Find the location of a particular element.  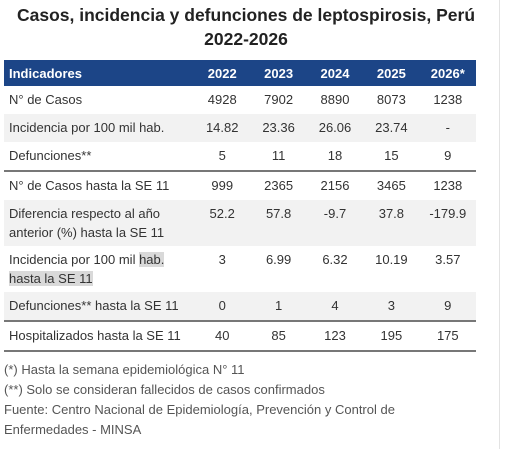

cell-value: - is located at coordinates (447, 128).